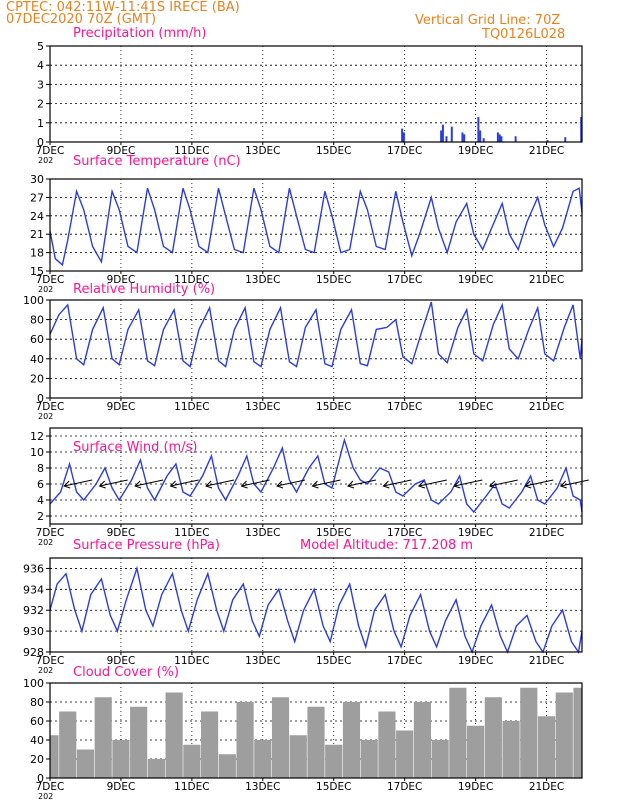 Image resolution: width=618 pixels, height=800 pixels. I want to click on y-tick-label: 30, so click(37, 179).